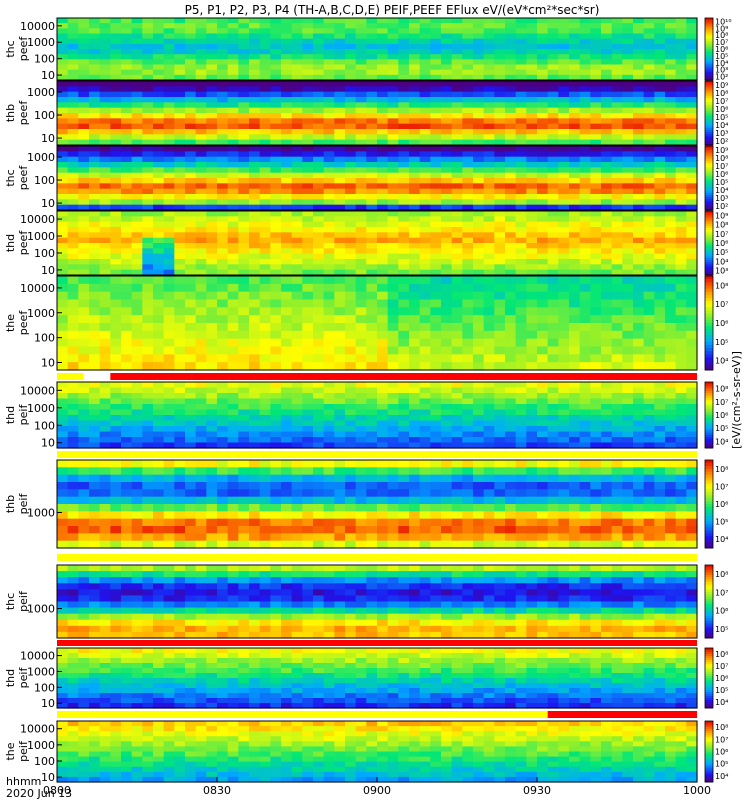  I want to click on y-tick-label: 1000, so click(41, 157).